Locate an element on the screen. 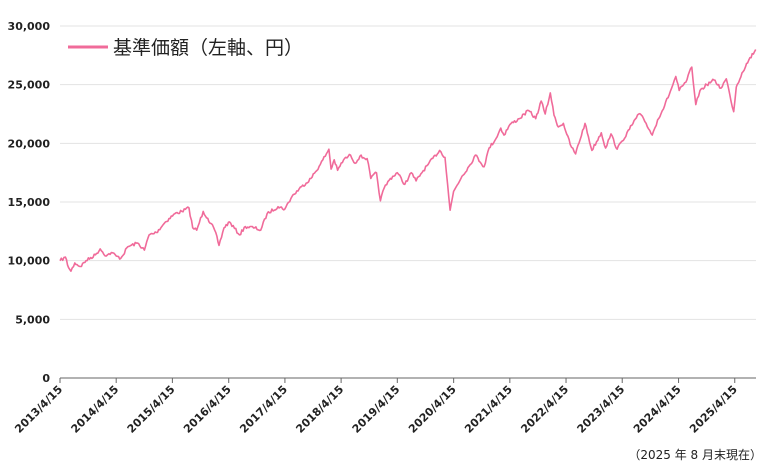 This screenshot has height=467, width=770. footnote: （2025 年 8 月末現在） is located at coordinates (695, 455).